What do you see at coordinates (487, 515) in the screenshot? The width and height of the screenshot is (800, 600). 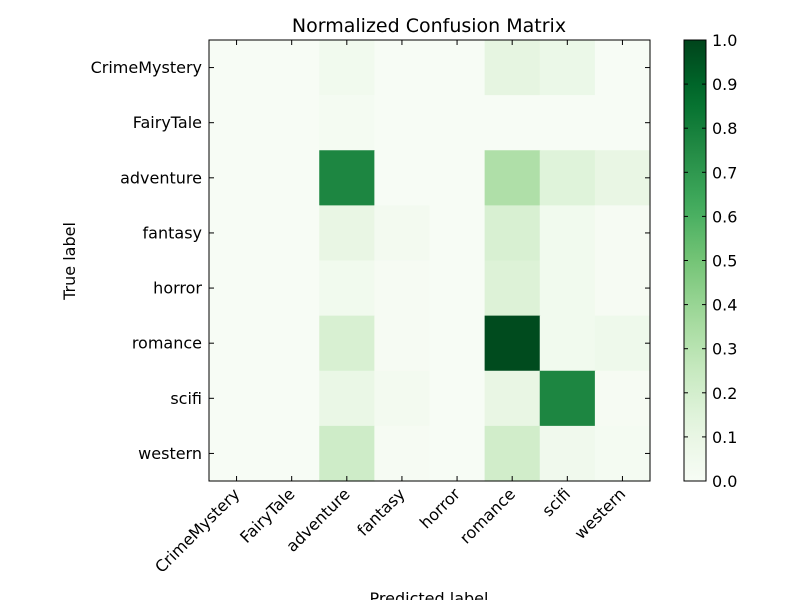 I see `x-tick-label: romance` at bounding box center [487, 515].